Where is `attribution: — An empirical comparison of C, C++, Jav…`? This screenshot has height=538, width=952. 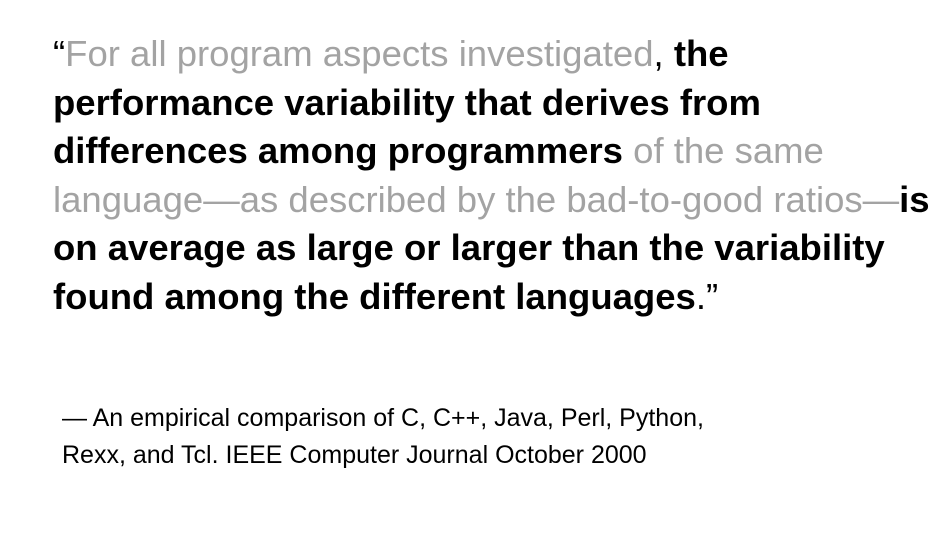
attribution: — An empirical comparison of C, C++, Jav… is located at coordinates (472, 437).